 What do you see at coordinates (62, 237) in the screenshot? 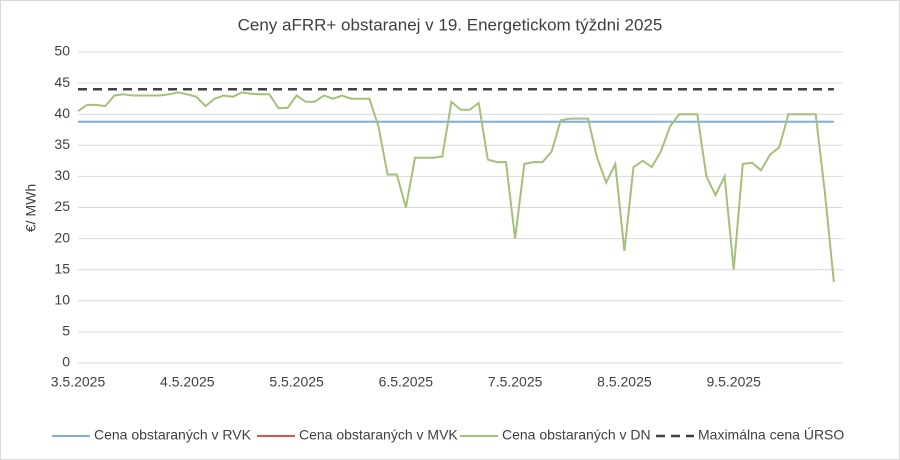
I see `y-tick-label: 20` at bounding box center [62, 237].